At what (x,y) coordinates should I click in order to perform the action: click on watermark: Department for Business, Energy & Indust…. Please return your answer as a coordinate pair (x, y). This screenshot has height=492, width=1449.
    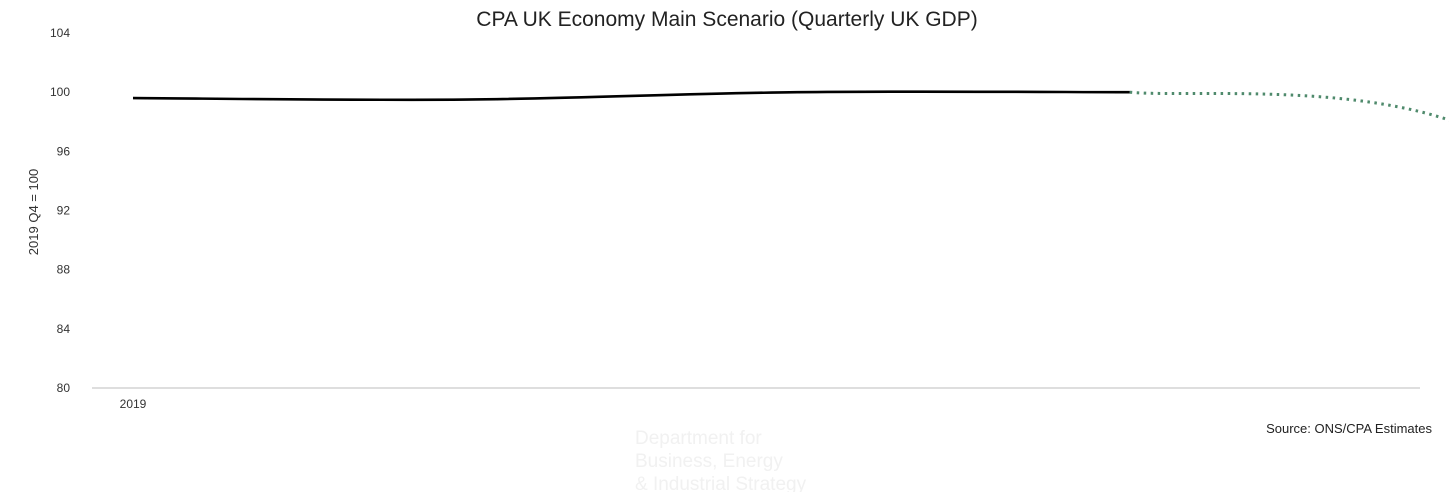
    Looking at the image, I should click on (721, 460).